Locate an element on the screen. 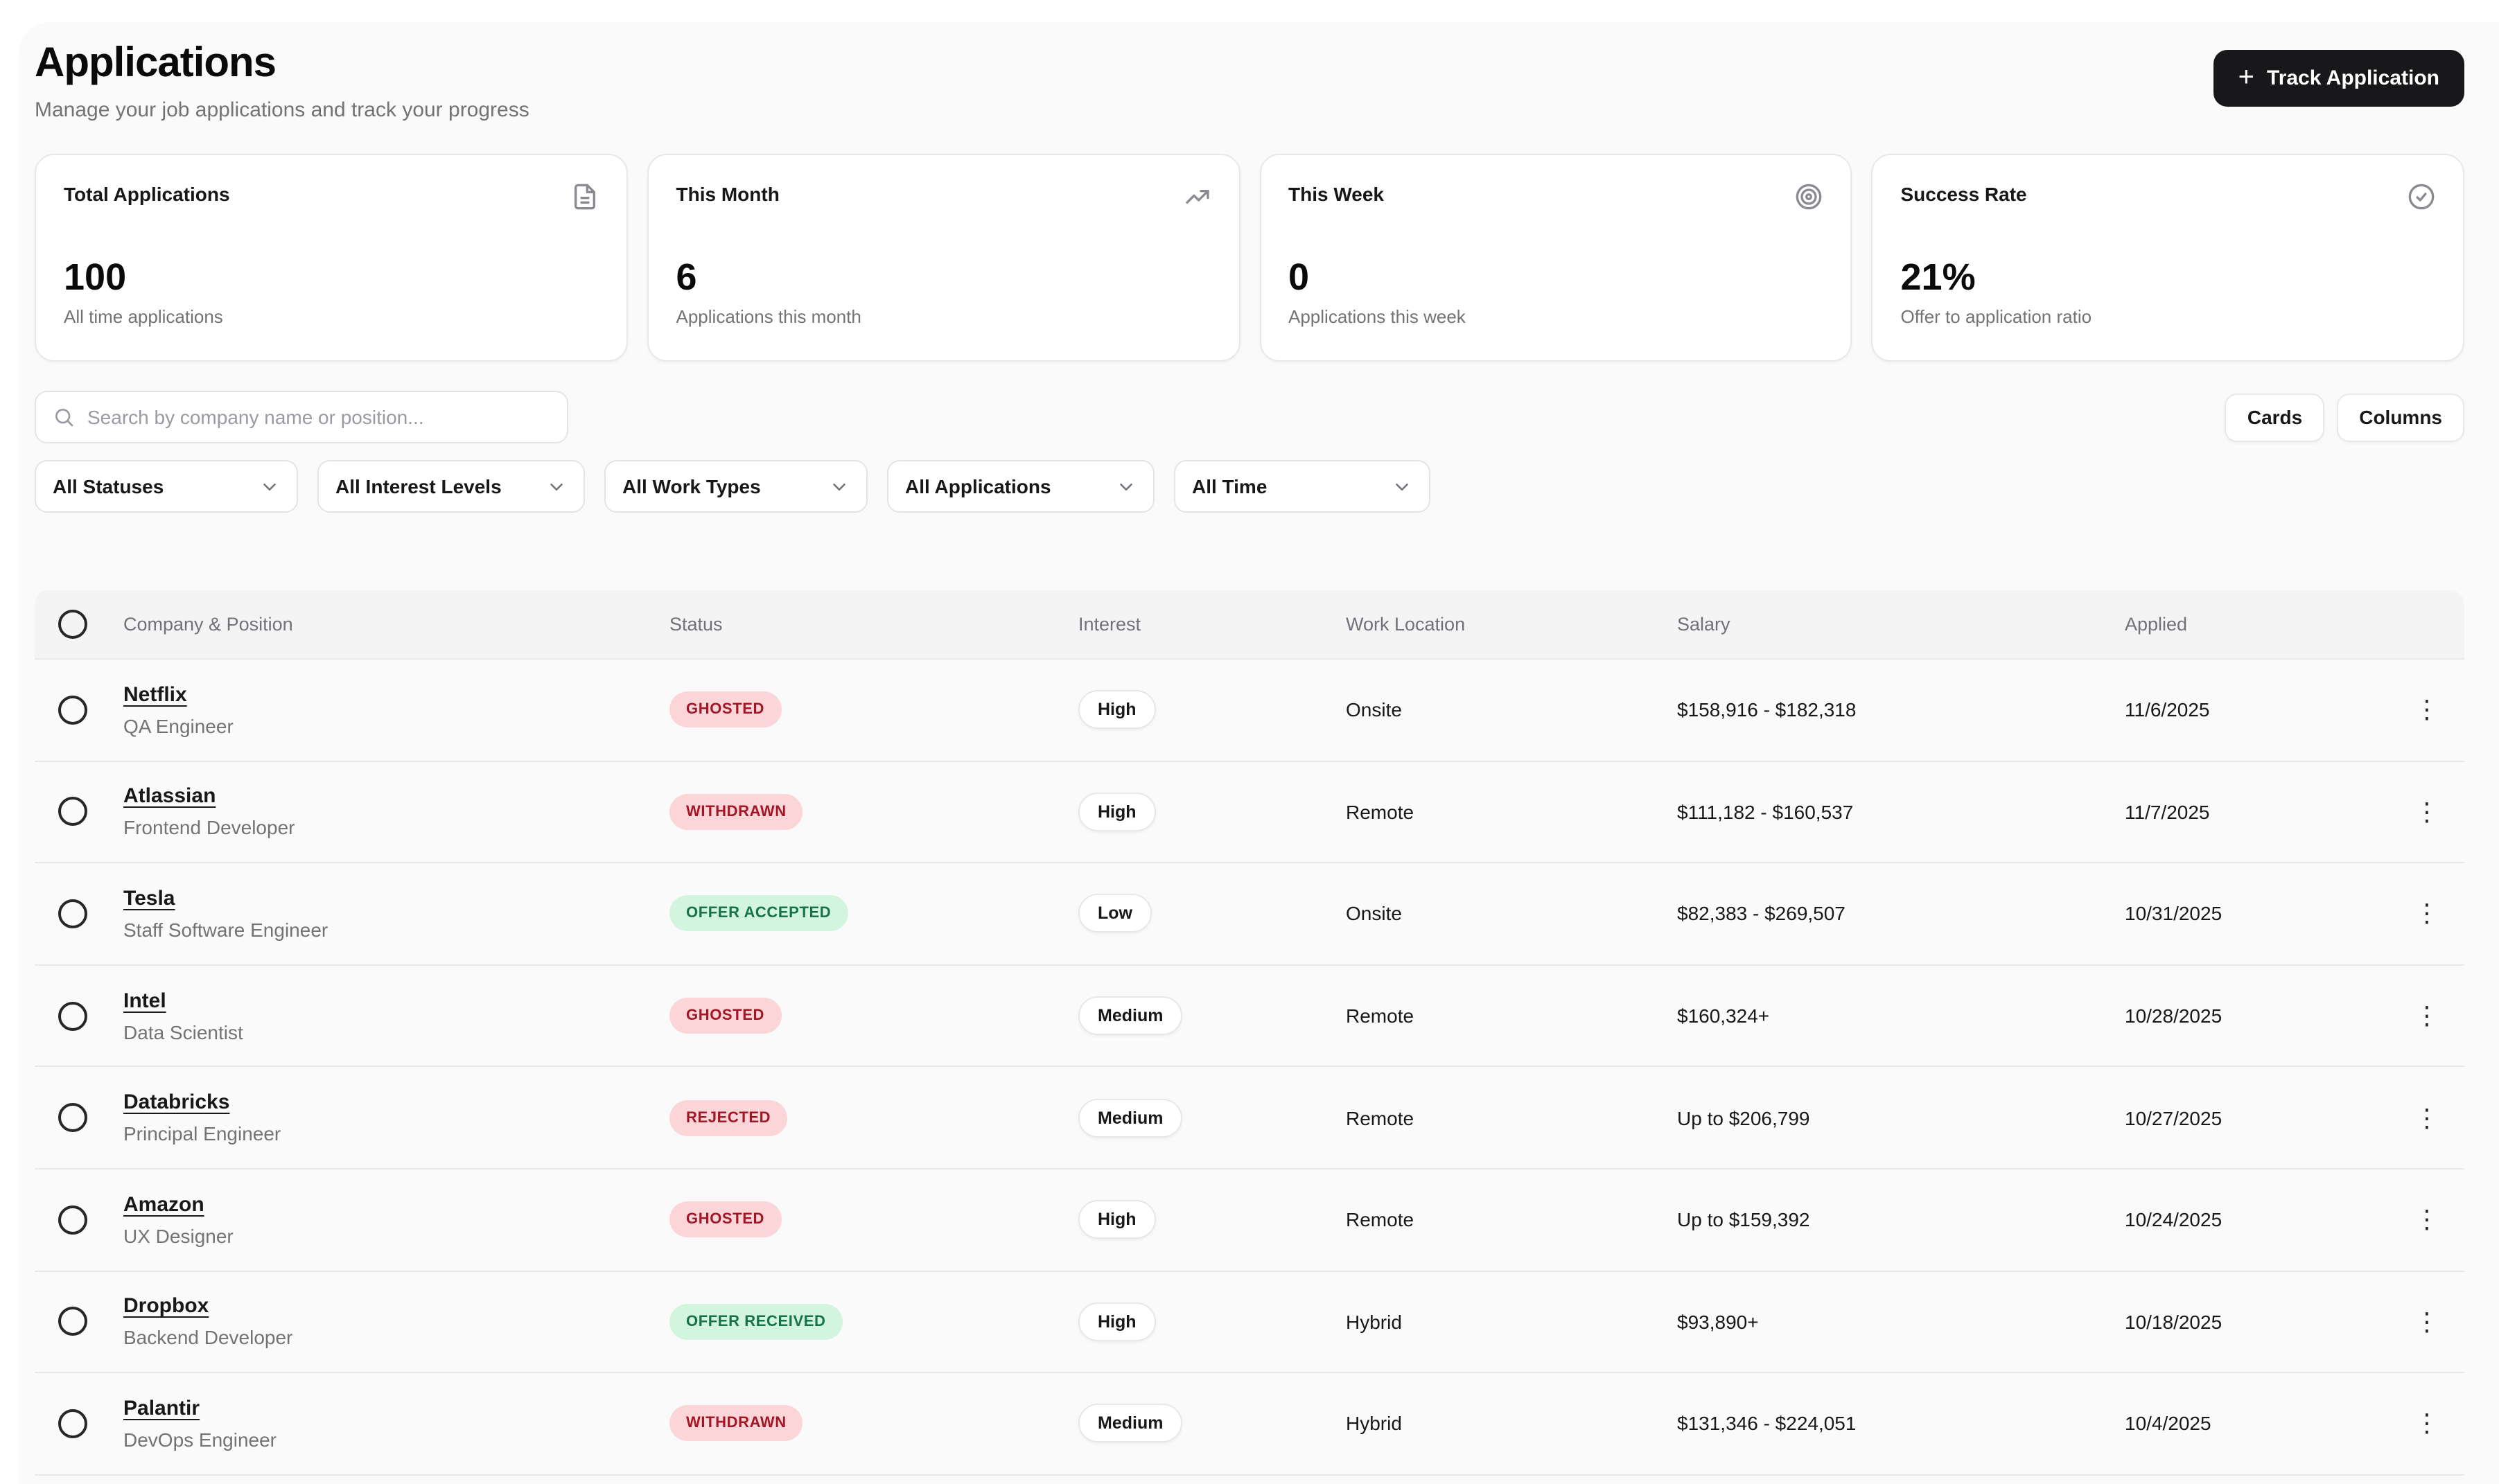 The width and height of the screenshot is (2499, 1484). position-label: QA Engineer is located at coordinates (178, 725).